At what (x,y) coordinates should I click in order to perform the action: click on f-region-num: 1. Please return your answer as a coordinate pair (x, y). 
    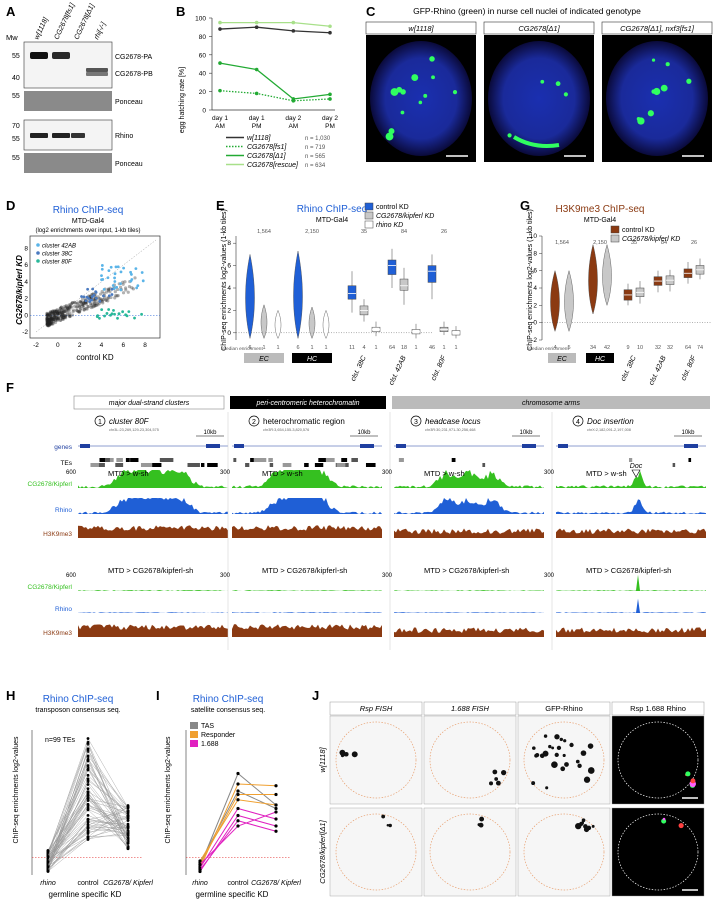
    Looking at the image, I should click on (100, 422).